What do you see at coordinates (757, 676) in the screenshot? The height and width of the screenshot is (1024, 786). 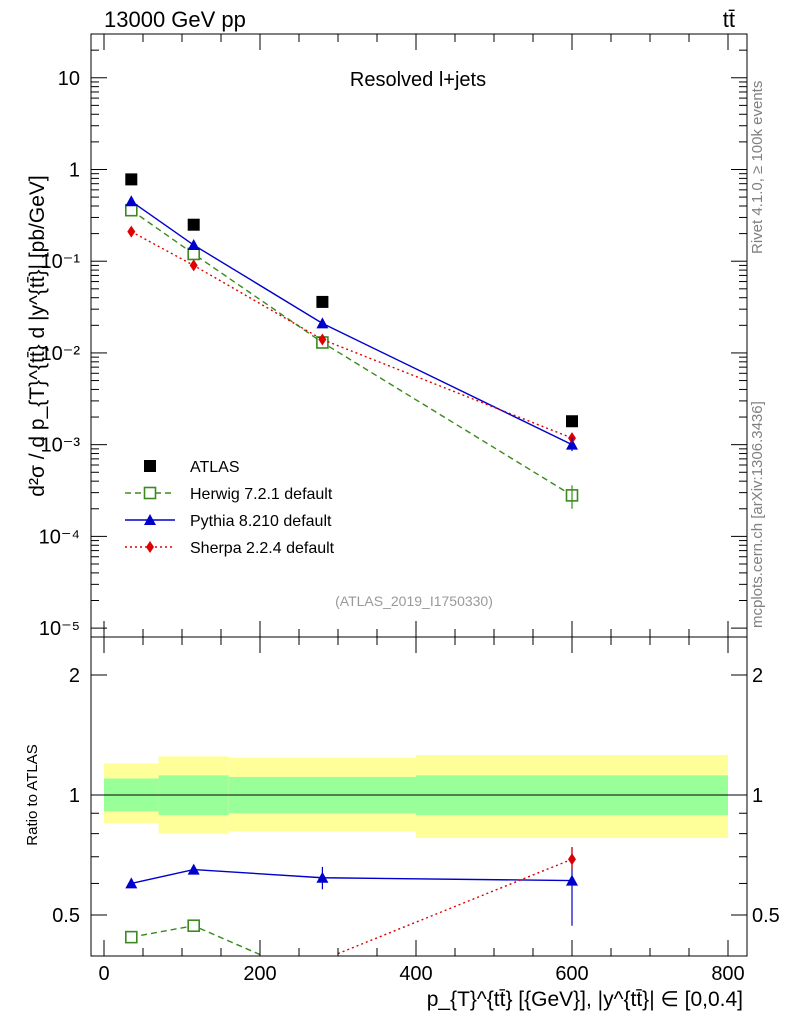 I see `ratio-y-tick-label-right: 2` at bounding box center [757, 676].